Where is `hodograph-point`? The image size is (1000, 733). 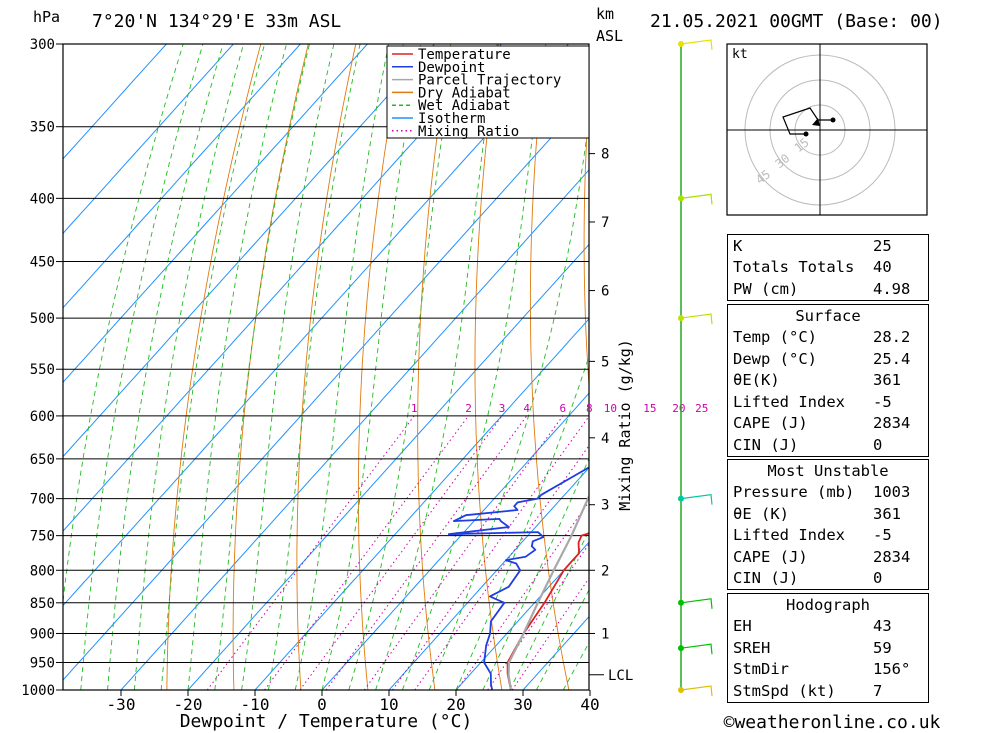
hodograph-point is located at coordinates (806, 134).